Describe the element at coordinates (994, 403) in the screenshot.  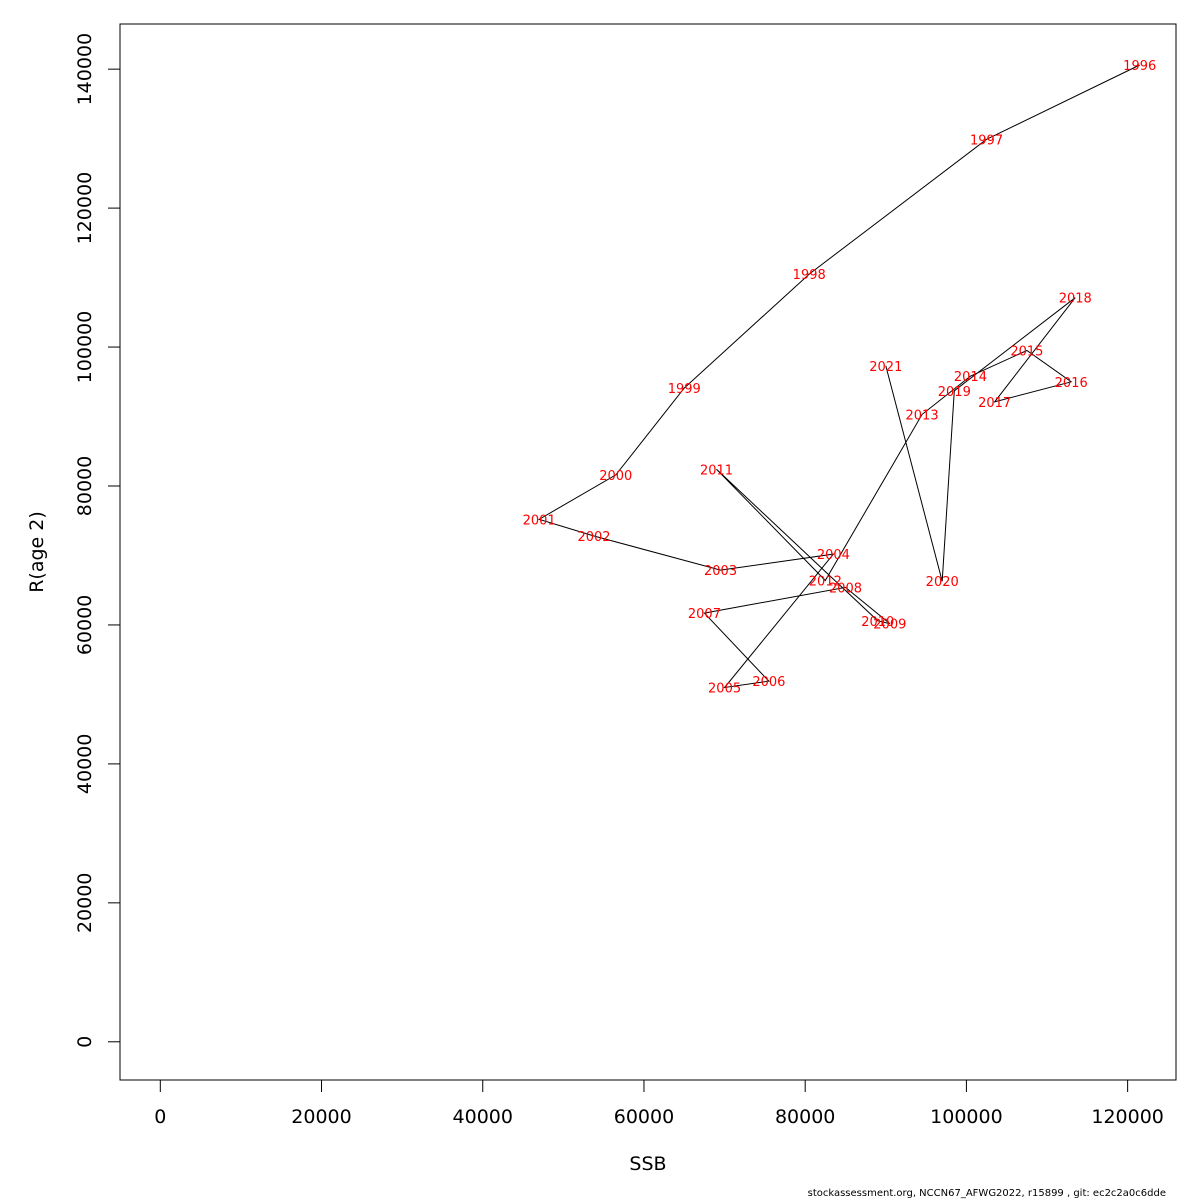
I see `year-label-2017: 2017` at that location.